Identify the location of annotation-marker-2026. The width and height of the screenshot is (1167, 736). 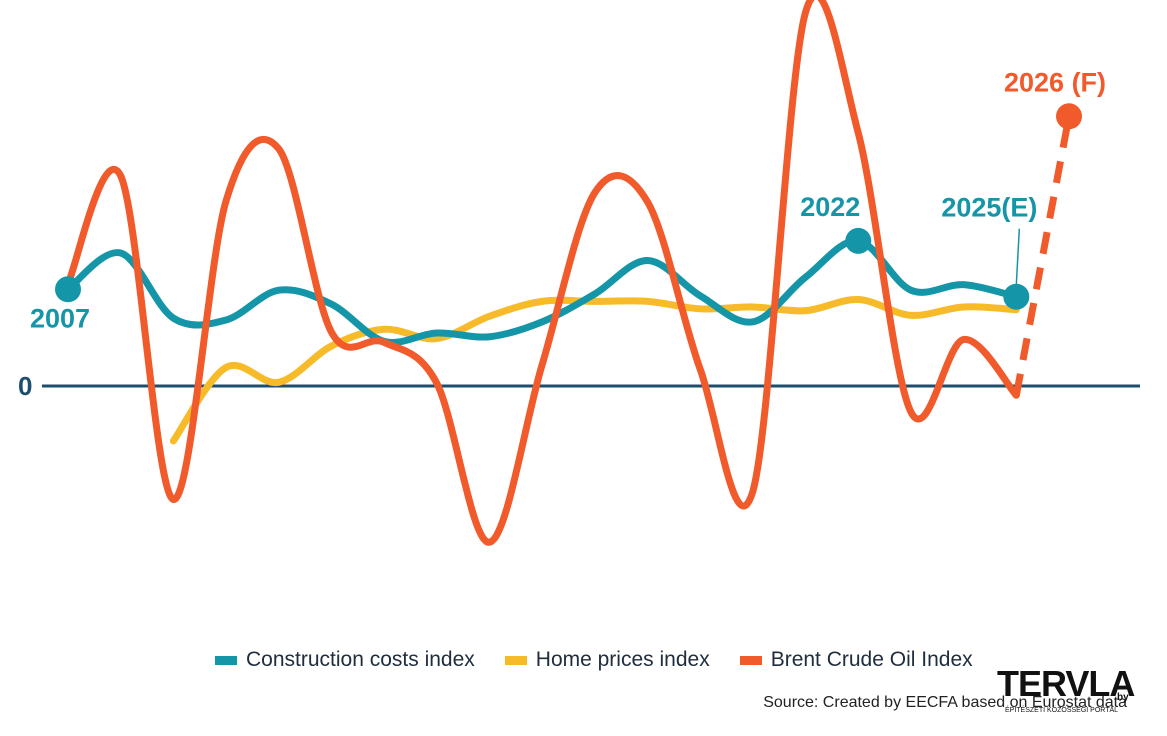
(1069, 116).